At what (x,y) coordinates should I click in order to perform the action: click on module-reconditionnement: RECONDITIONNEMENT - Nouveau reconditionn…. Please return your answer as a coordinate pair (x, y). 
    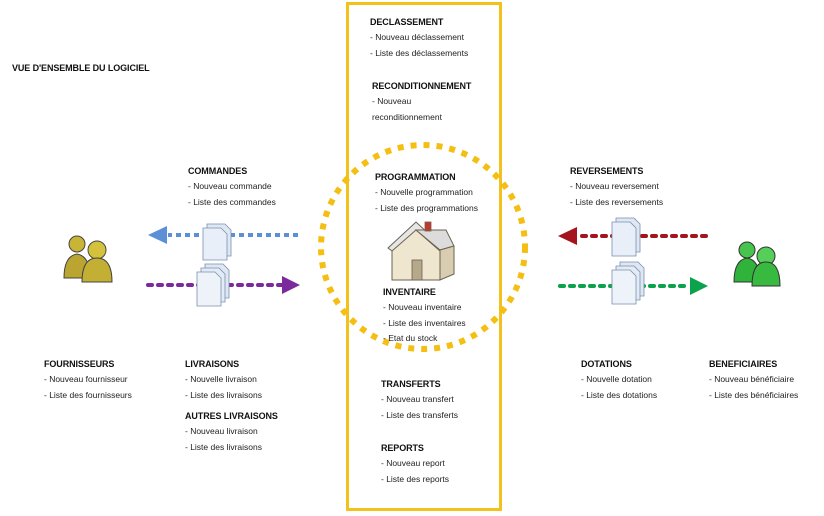
    Looking at the image, I should click on (421, 103).